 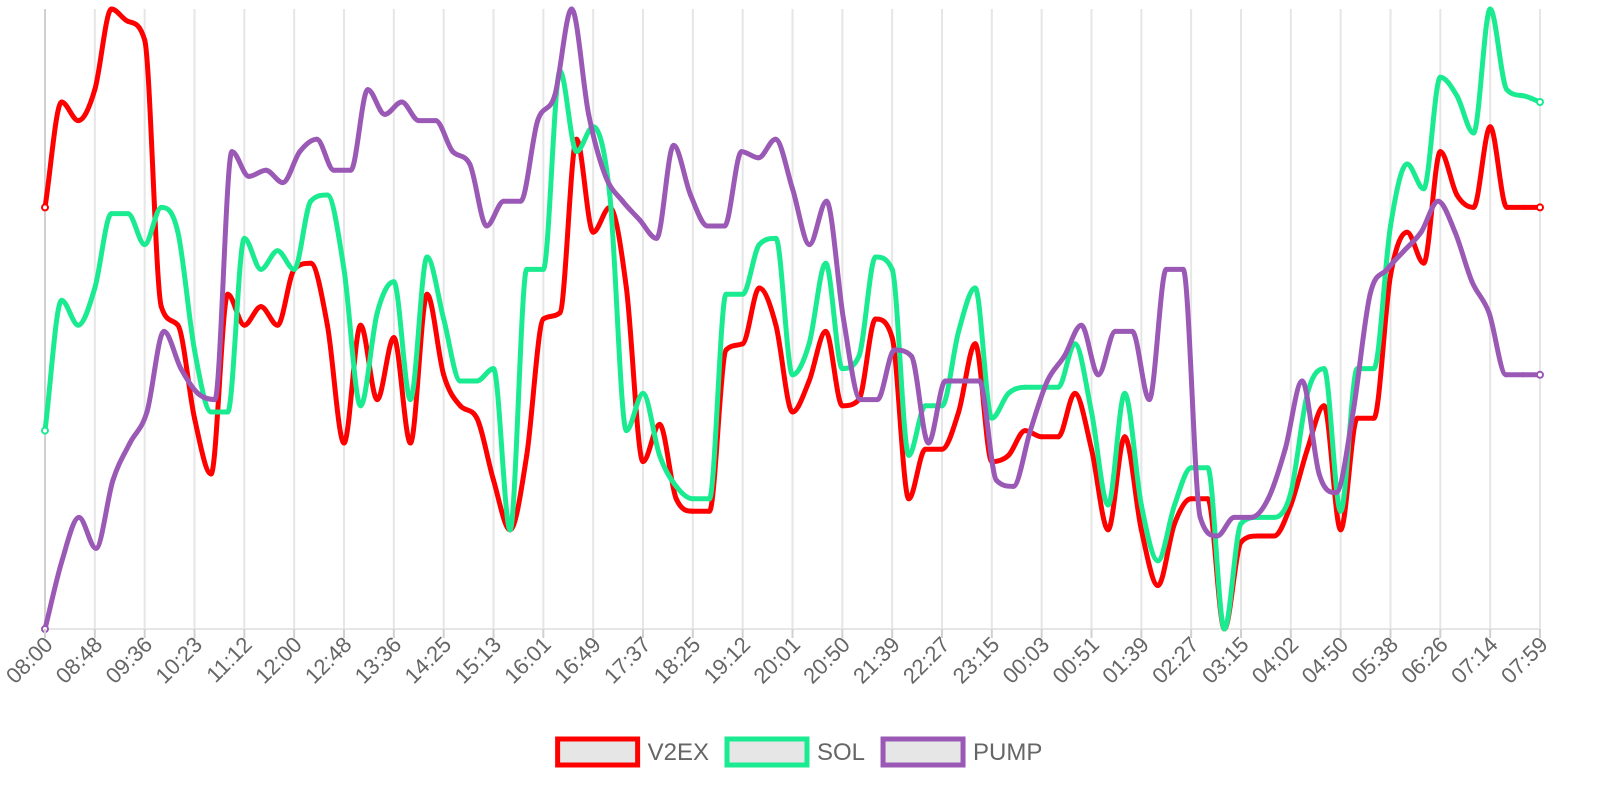 I want to click on legend-item-pump: PUMP, so click(x=961, y=752).